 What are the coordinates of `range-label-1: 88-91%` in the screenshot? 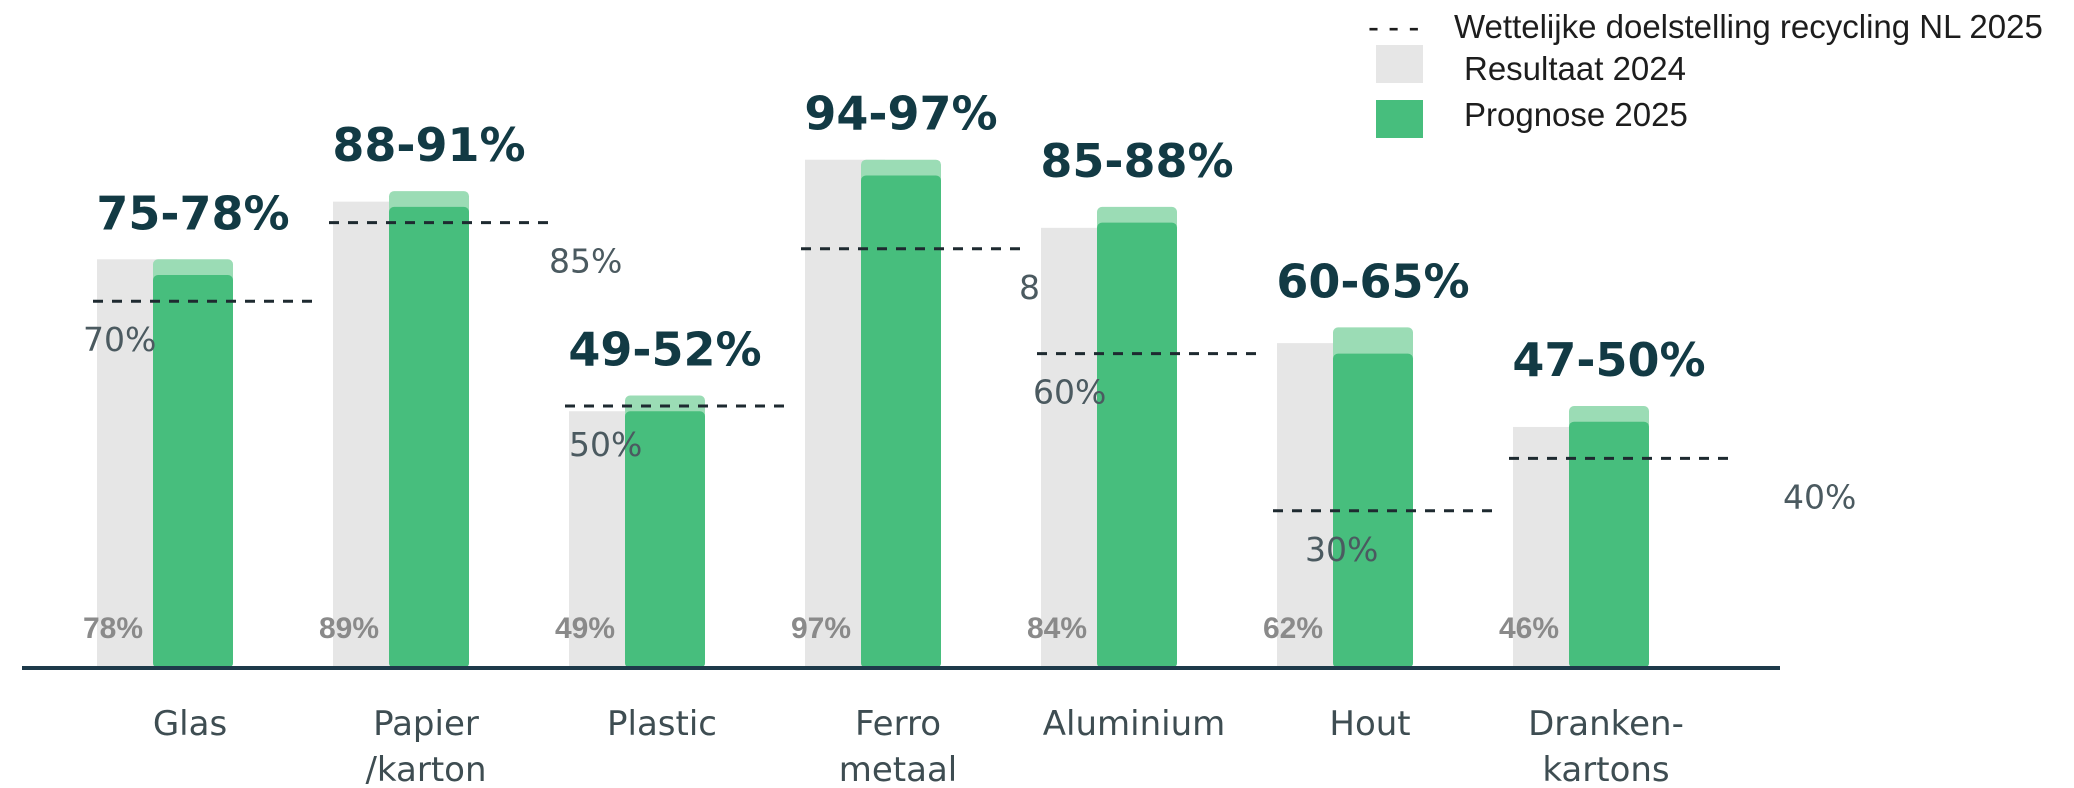 It's located at (428, 145).